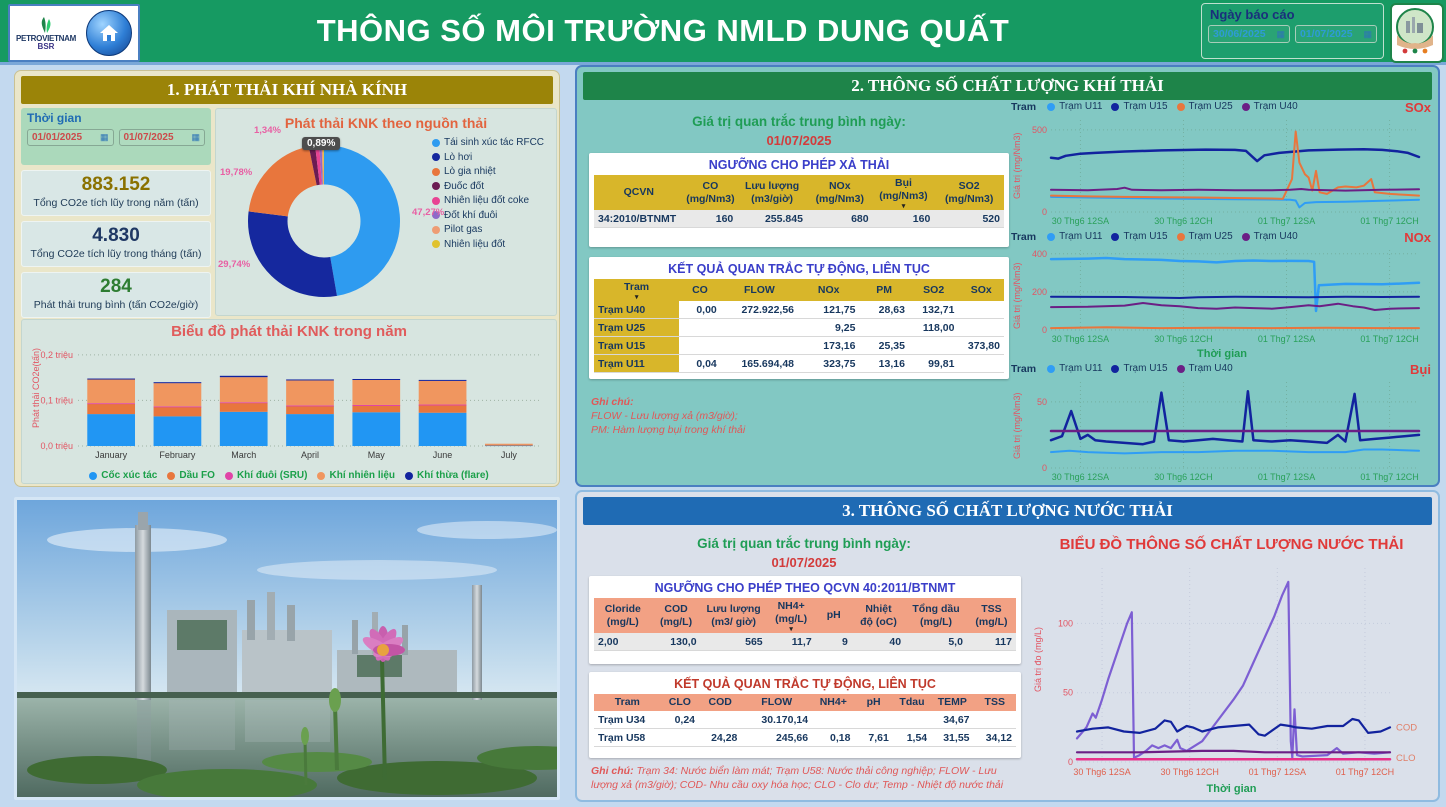 The height and width of the screenshot is (807, 1446). Describe the element at coordinates (488, 215) in the screenshot. I see `legend-item: Đốt khí đuôi` at that location.